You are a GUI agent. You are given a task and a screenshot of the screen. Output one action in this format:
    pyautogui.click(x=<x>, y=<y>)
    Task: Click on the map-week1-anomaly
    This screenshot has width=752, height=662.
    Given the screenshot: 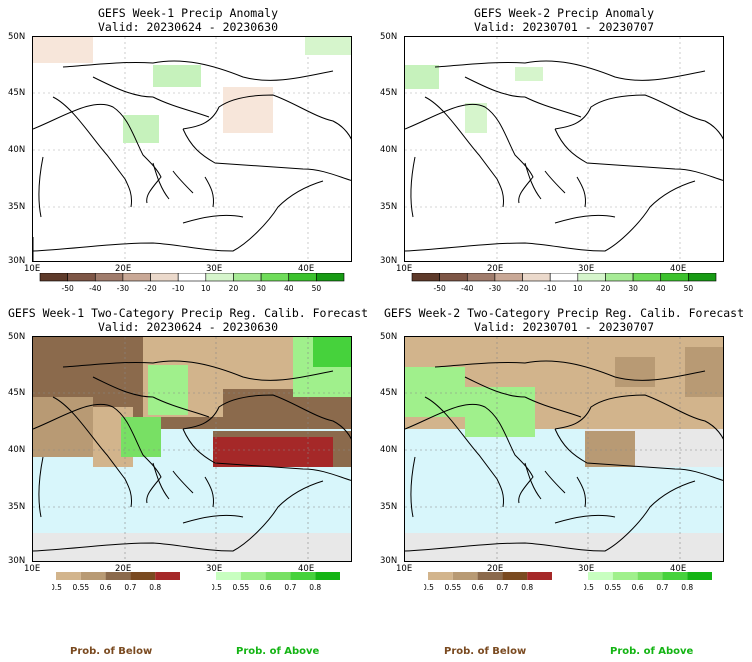 What is the action you would take?
    pyautogui.click(x=192, y=149)
    